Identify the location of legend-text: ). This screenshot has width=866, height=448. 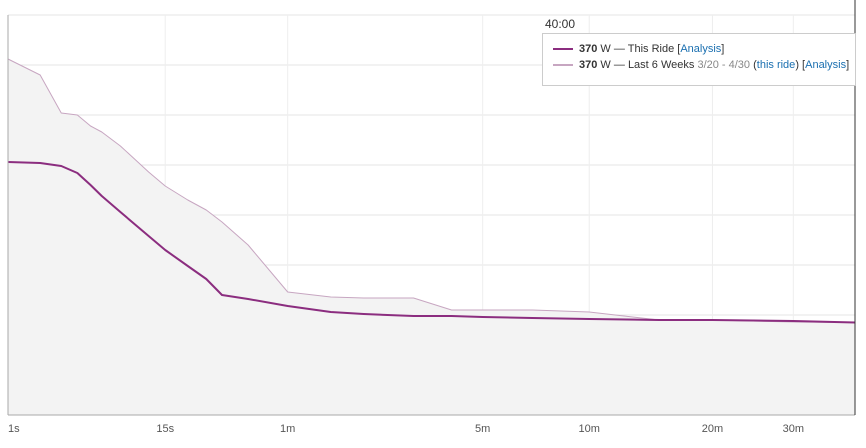
(797, 65).